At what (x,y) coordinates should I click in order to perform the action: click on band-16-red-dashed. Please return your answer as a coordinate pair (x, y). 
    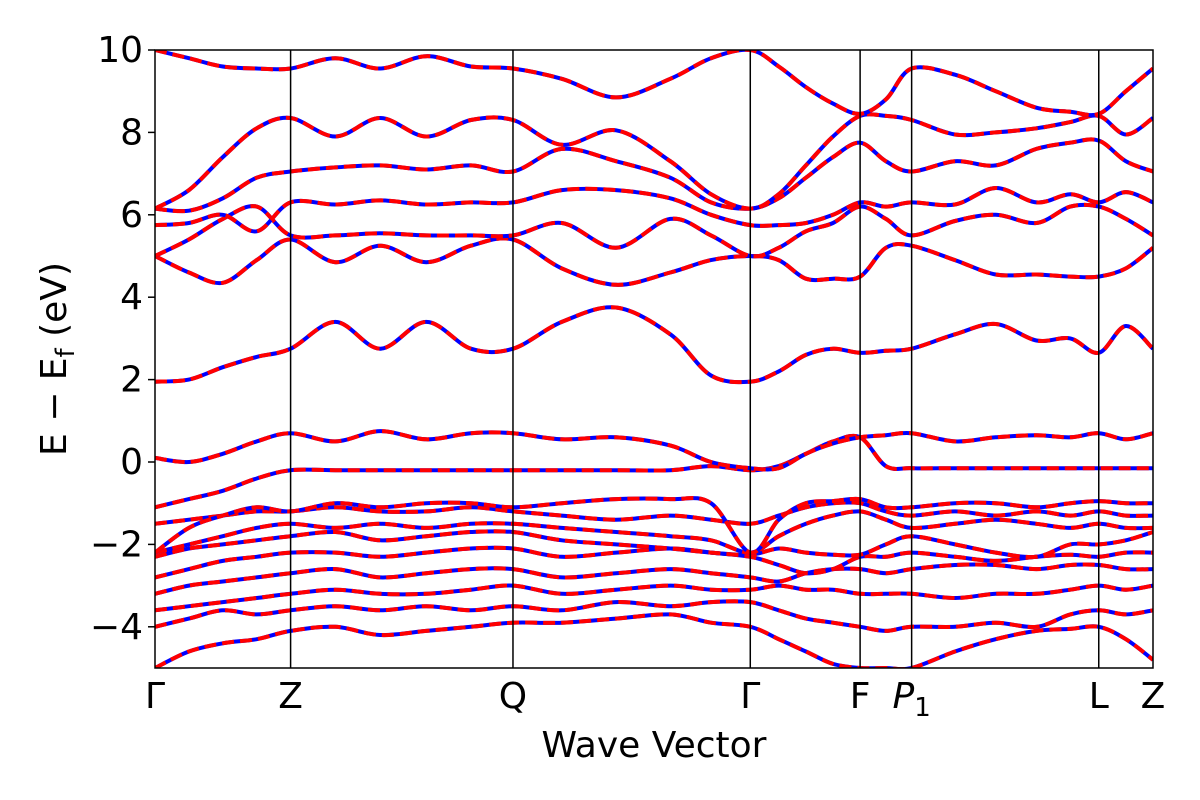
    Looking at the image, I should click on (654, 175).